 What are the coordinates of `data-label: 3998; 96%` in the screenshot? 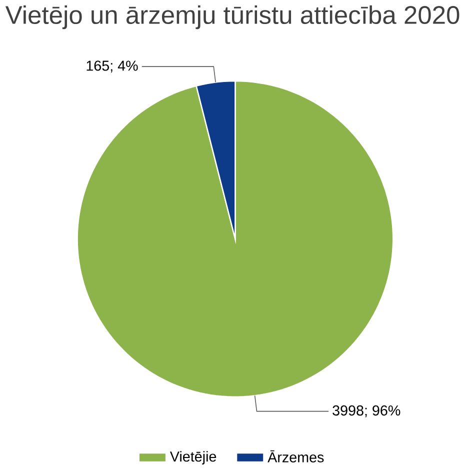 It's located at (366, 411).